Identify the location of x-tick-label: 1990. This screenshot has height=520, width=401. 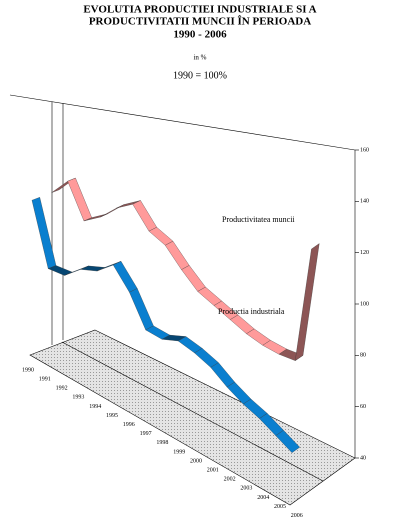
(28, 370).